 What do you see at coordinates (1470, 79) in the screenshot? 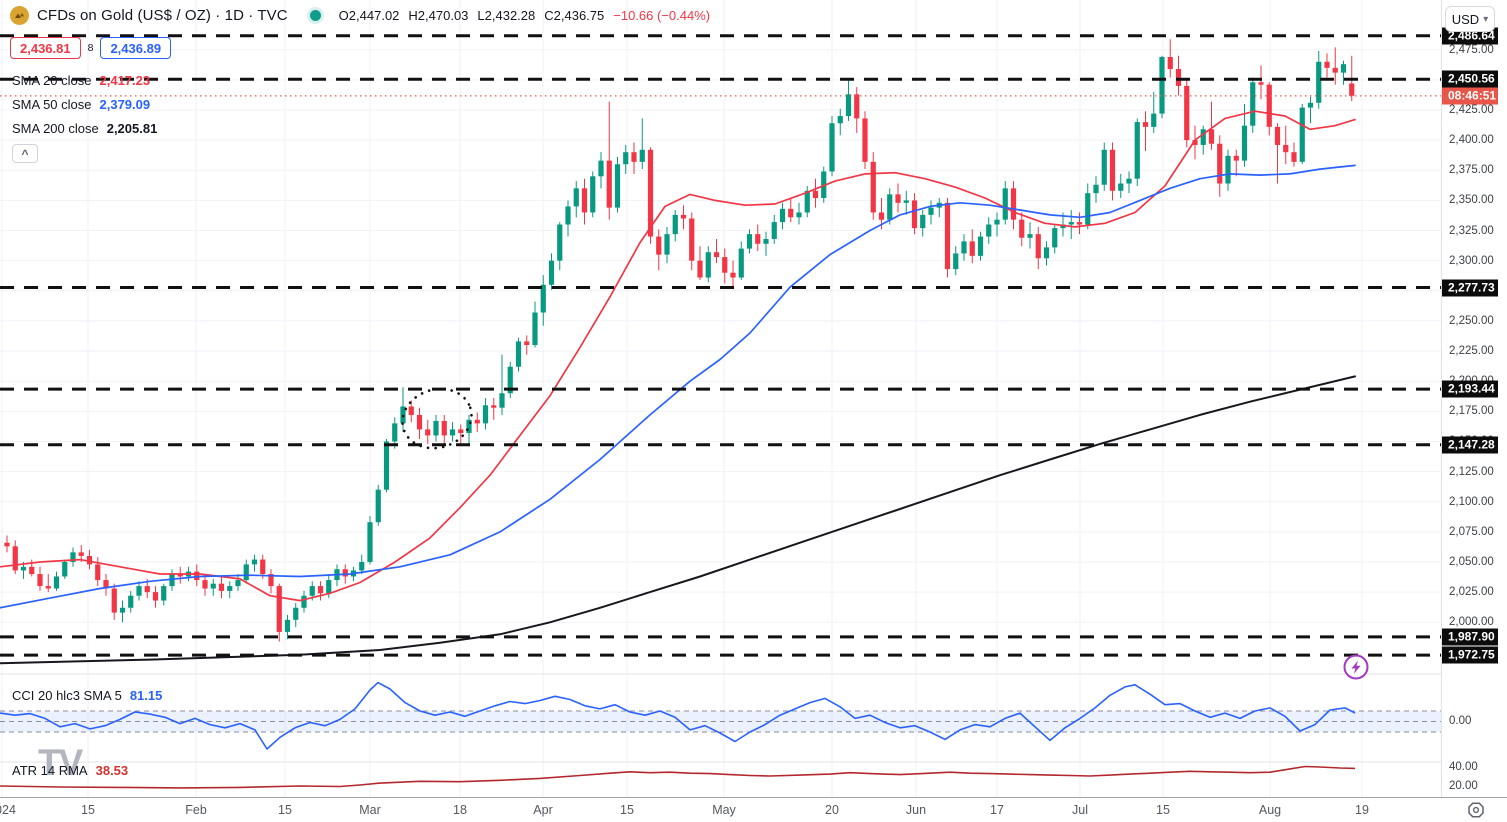
I see `price-level-label: 2,450.56` at bounding box center [1470, 79].